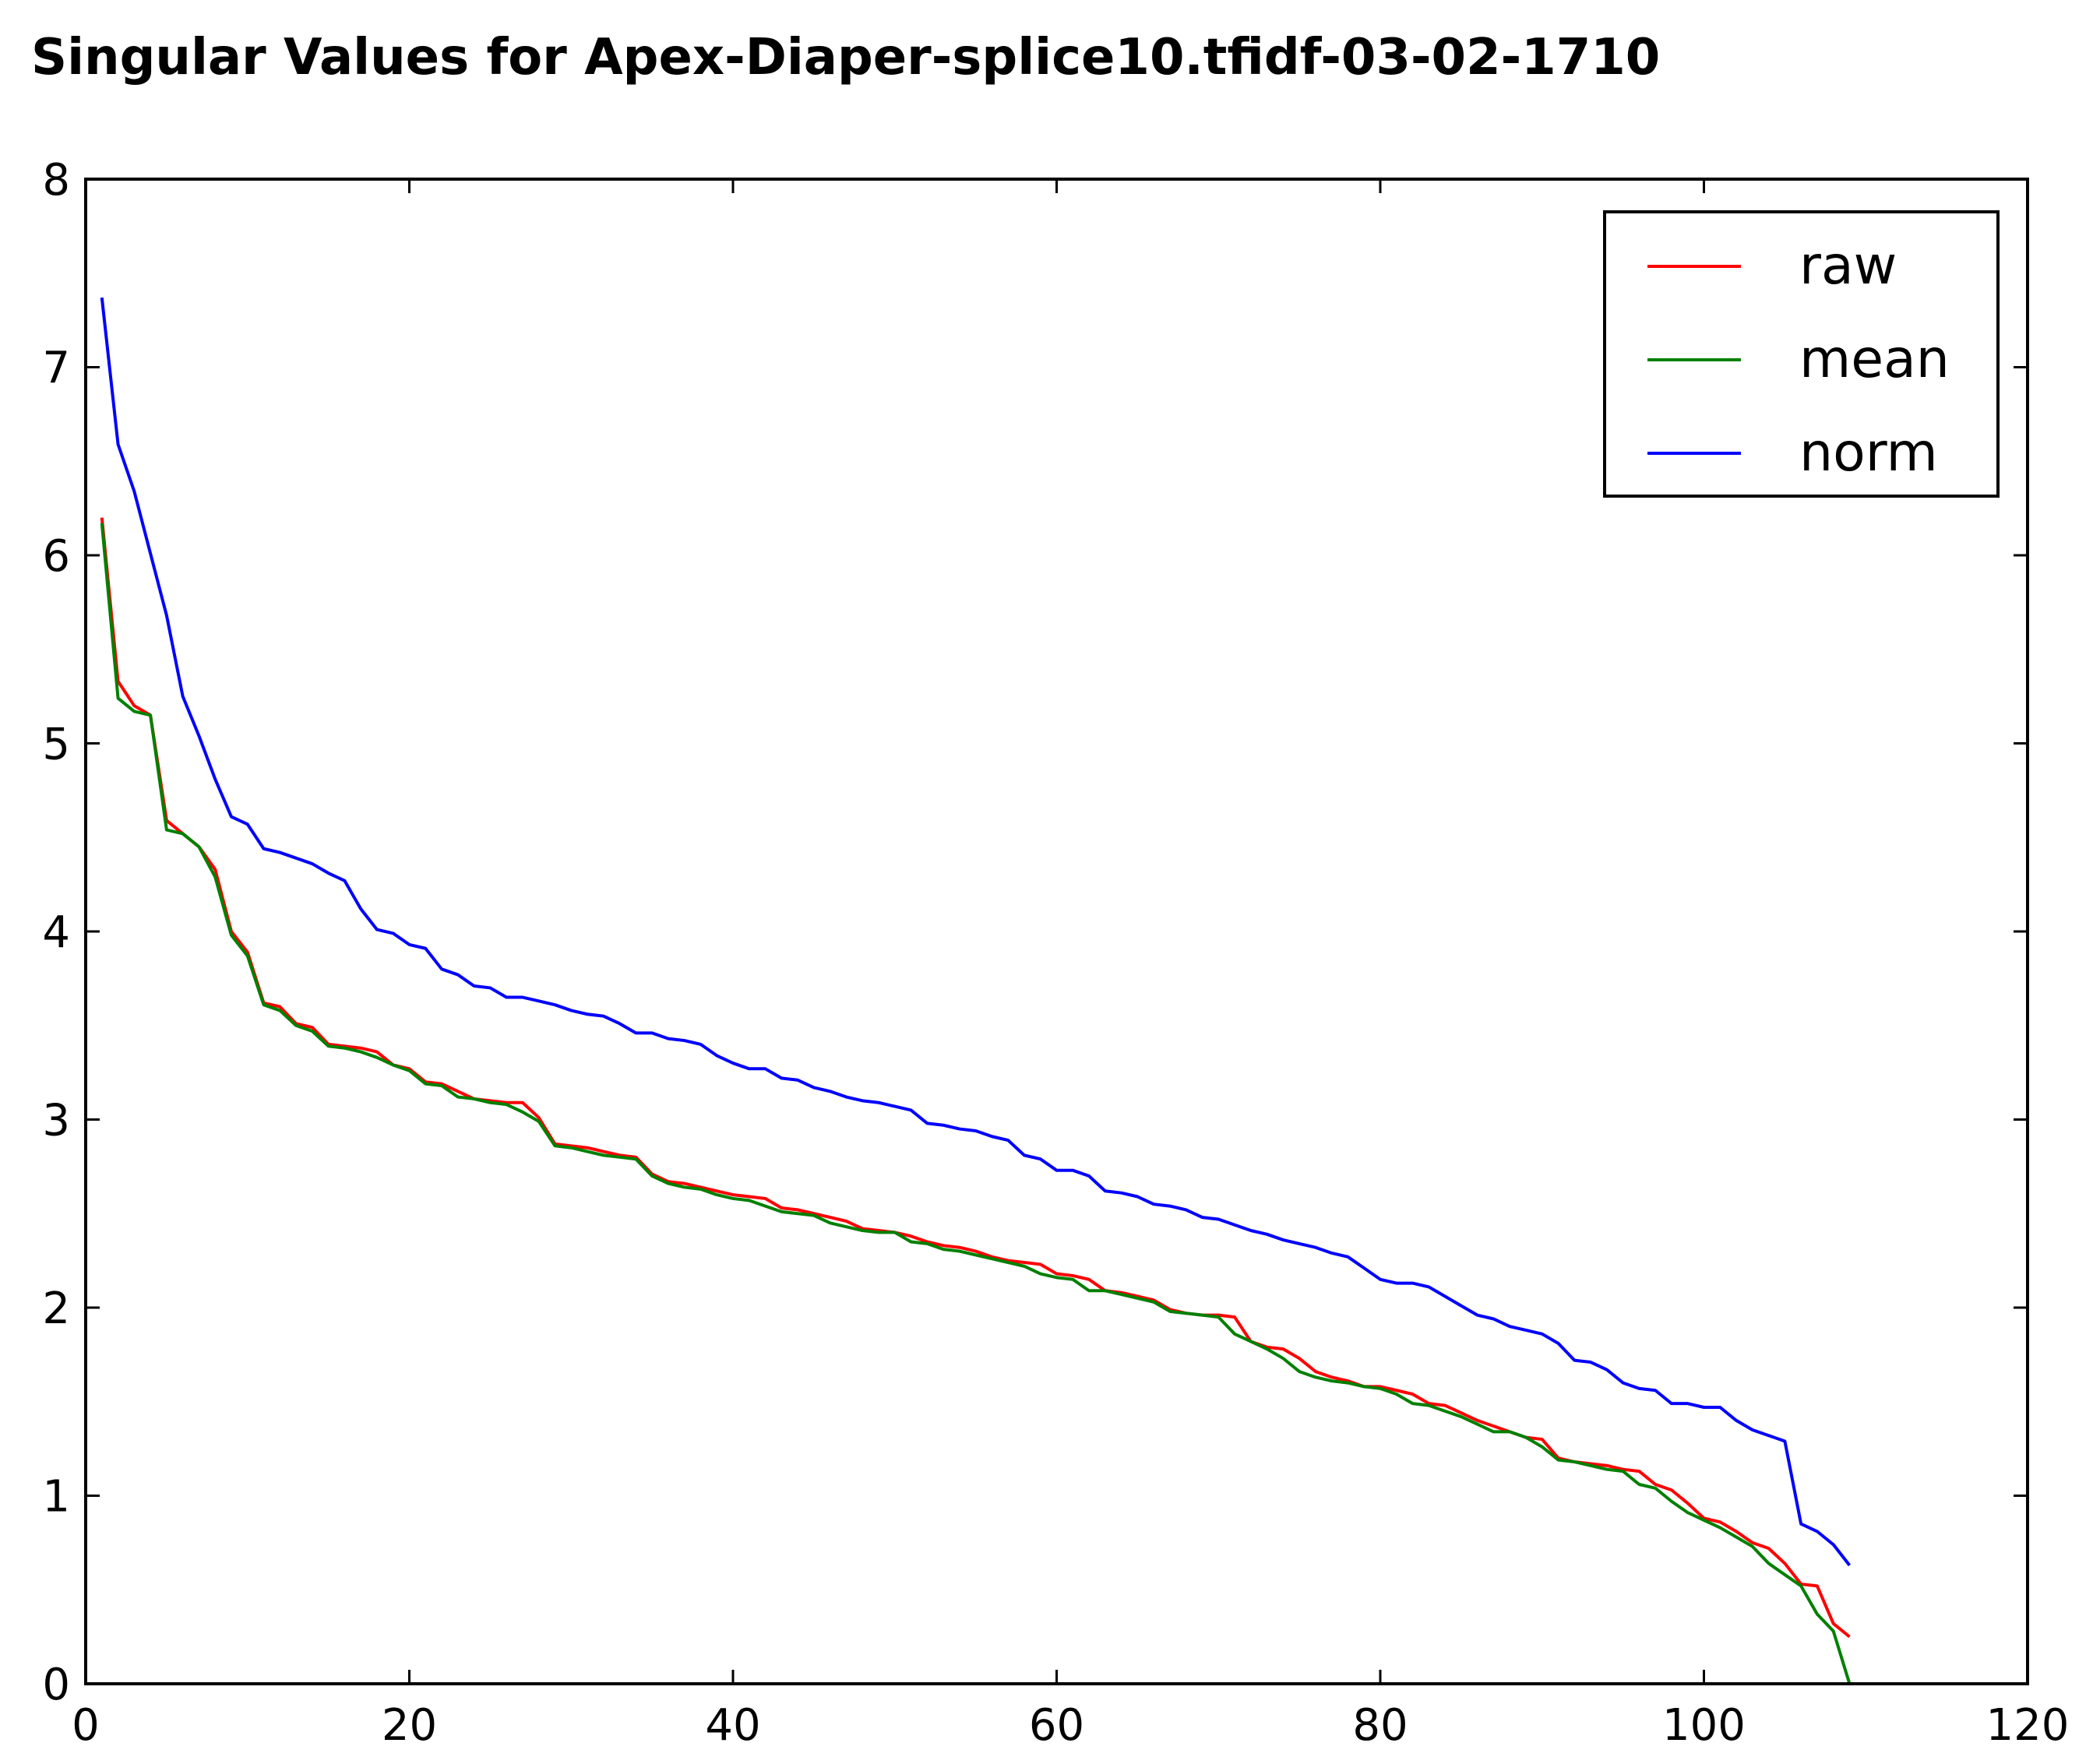  What do you see at coordinates (56, 1685) in the screenshot?
I see `y-tick-label: 0` at bounding box center [56, 1685].